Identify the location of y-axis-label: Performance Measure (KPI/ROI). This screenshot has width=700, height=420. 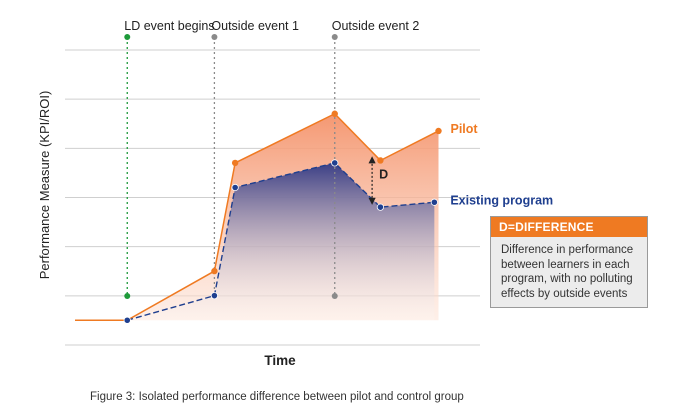
(44, 185).